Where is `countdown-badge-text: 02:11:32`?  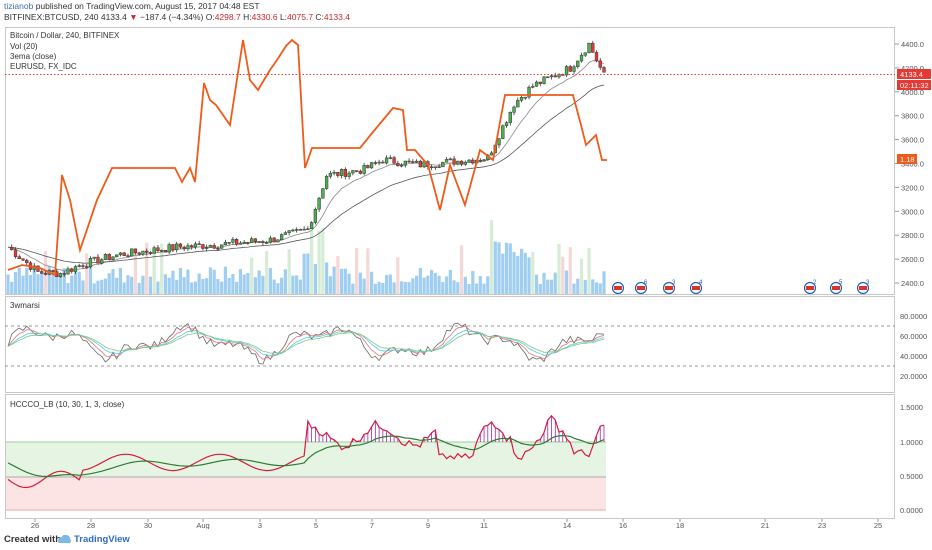
countdown-badge-text: 02:11:32 is located at coordinates (914, 85).